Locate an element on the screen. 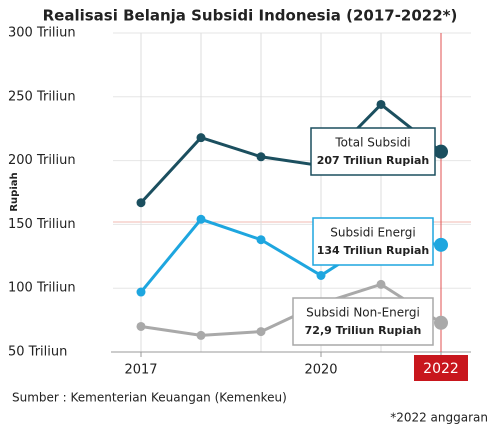 This screenshot has width=500, height=432. legend-label: Subsidi Energi is located at coordinates (372, 233).